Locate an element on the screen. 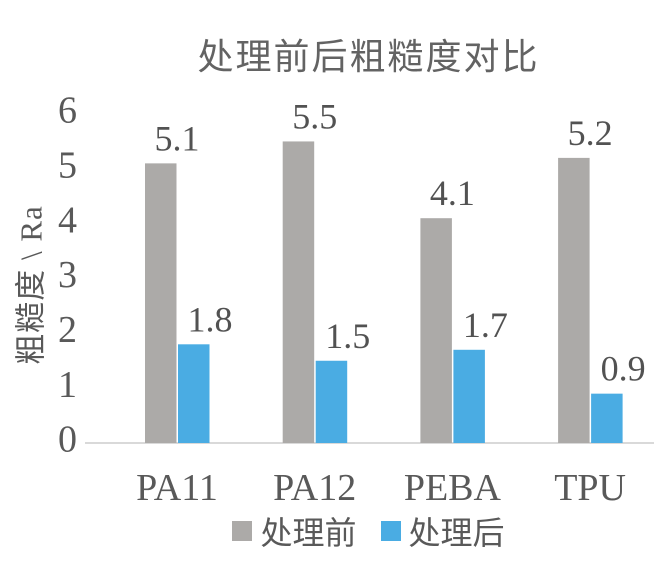  y-tick-label: 0 is located at coordinates (67, 440).